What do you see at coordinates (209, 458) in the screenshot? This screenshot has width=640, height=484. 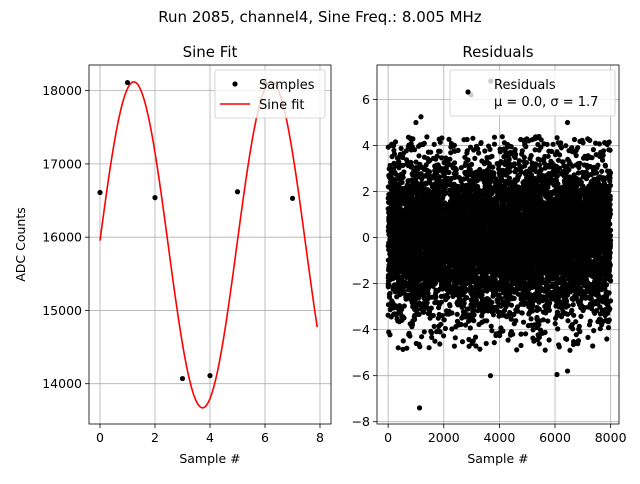 I see `sine-fit-xlabel: Sample #` at bounding box center [209, 458].